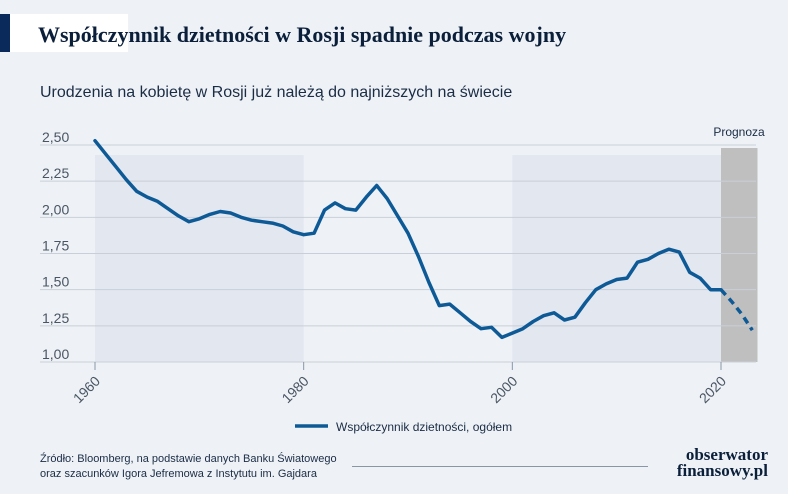 The height and width of the screenshot is (494, 788). Describe the element at coordinates (55, 137) in the screenshot. I see `y-tick-label: 2,50` at that location.